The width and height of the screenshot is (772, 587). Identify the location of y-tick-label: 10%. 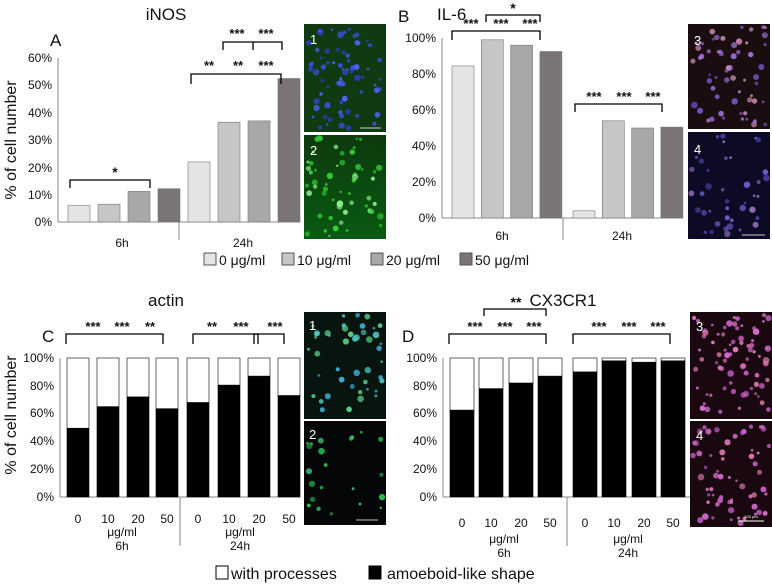
(40, 195).